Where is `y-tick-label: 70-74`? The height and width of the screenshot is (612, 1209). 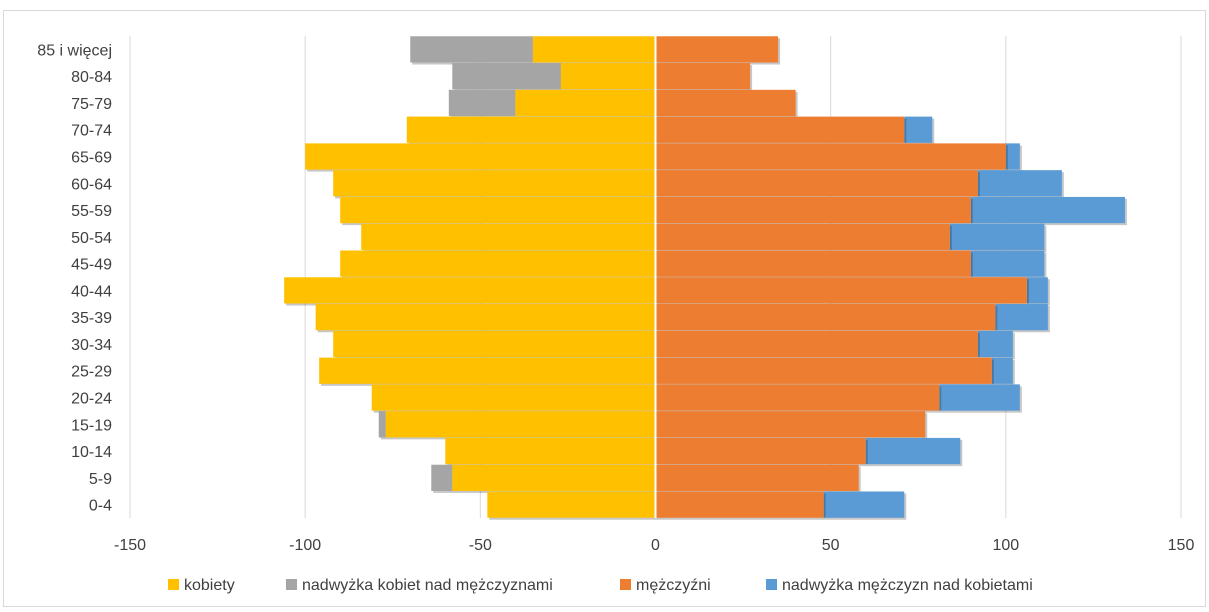
y-tick-label: 70-74 is located at coordinates (91, 131).